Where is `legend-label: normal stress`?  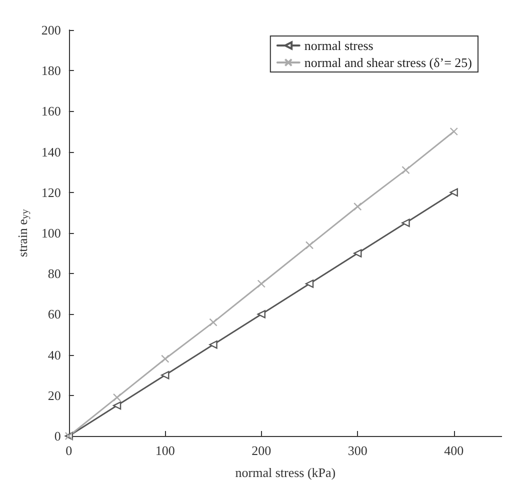 legend-label: normal stress is located at coordinates (339, 45).